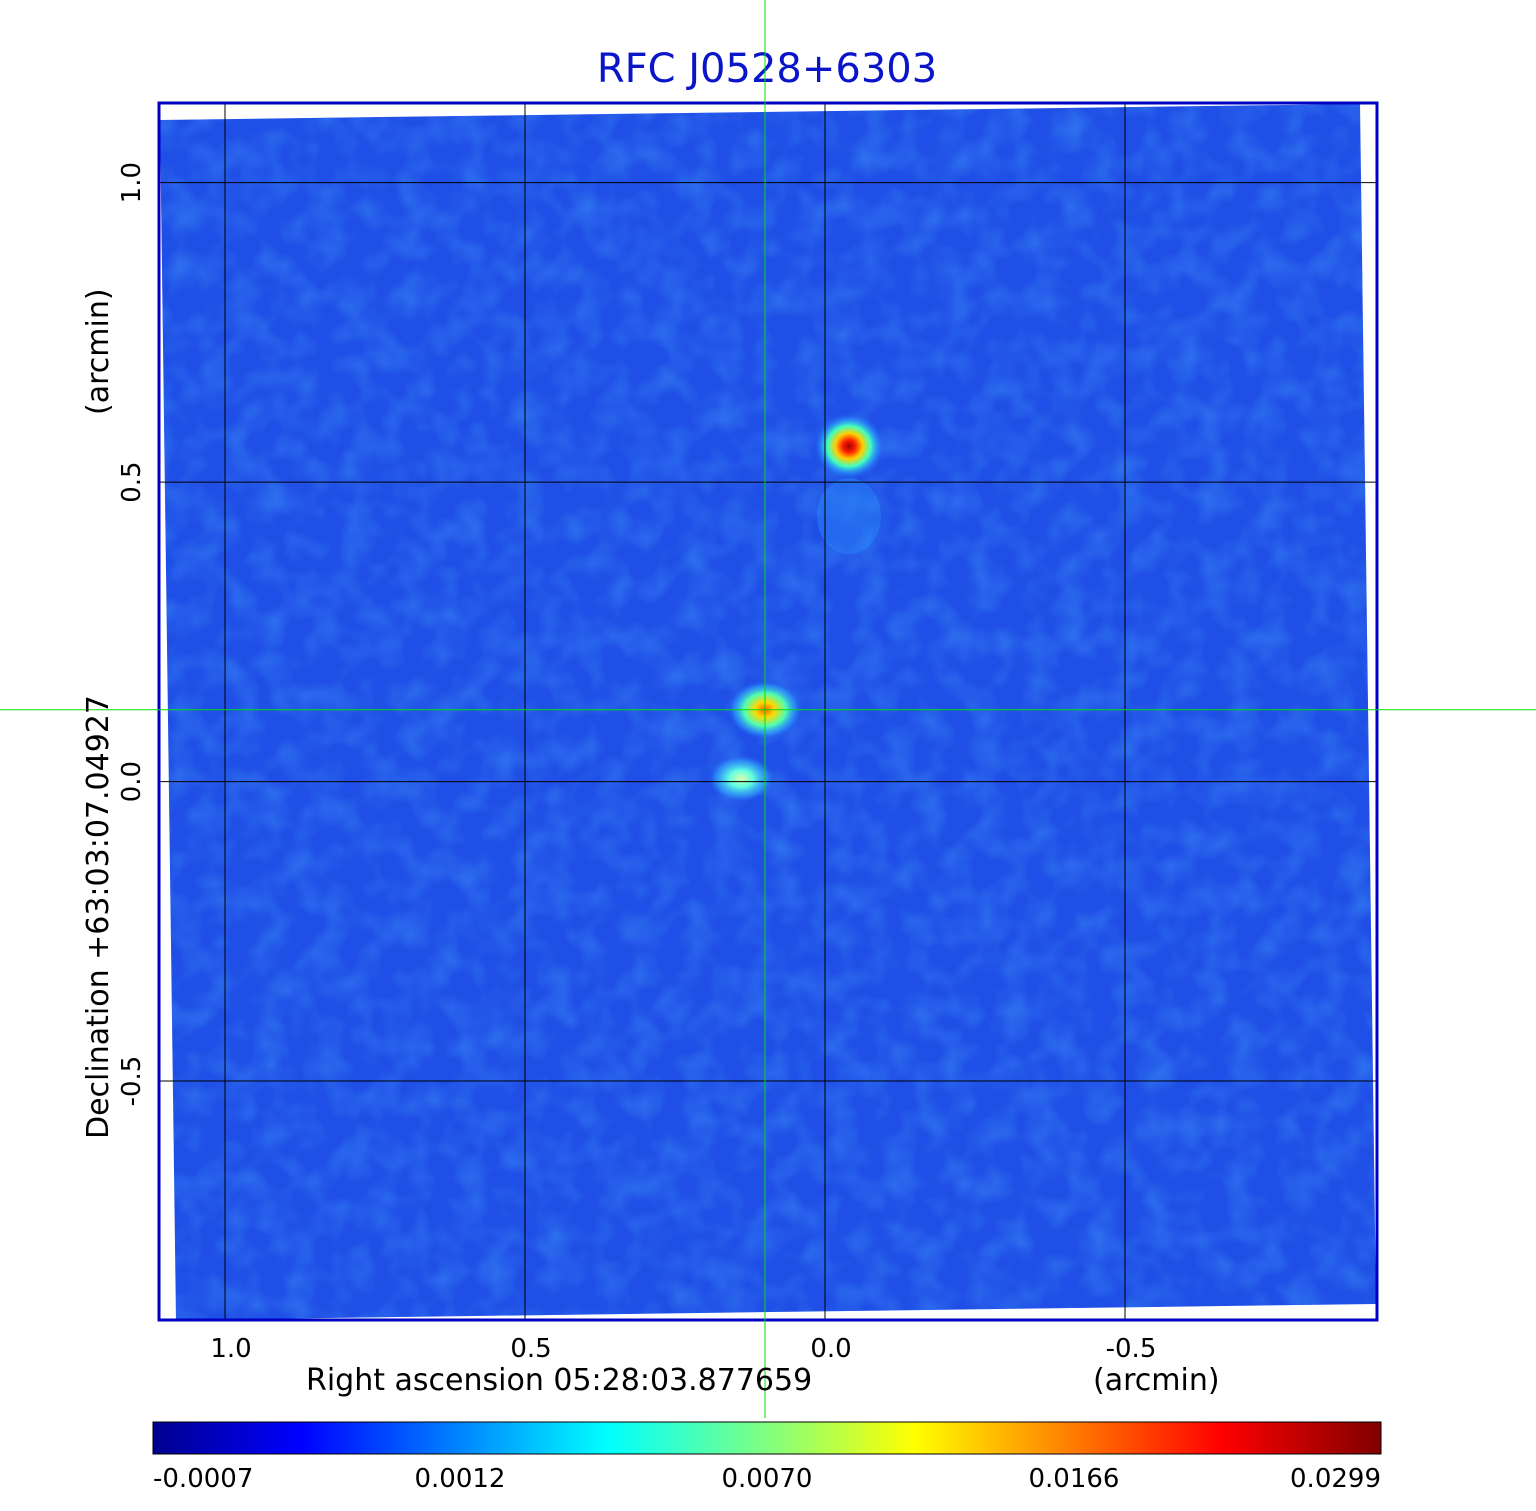 This screenshot has height=1511, width=1536. Describe the element at coordinates (1074, 1479) in the screenshot. I see `colorbar-tick-label-3: 0.0166` at that location.